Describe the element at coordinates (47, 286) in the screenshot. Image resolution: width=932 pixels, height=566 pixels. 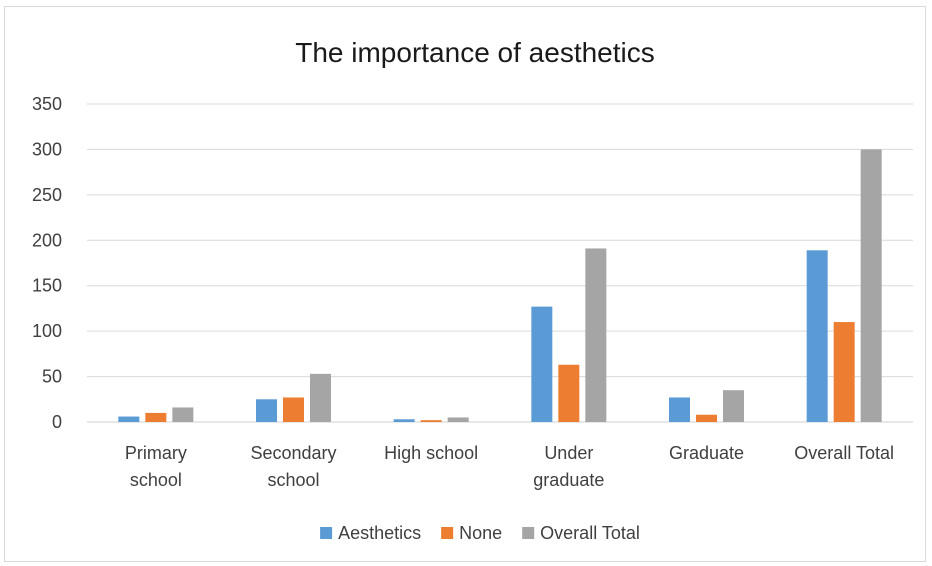
I see `y-tick-label: 150` at that location.